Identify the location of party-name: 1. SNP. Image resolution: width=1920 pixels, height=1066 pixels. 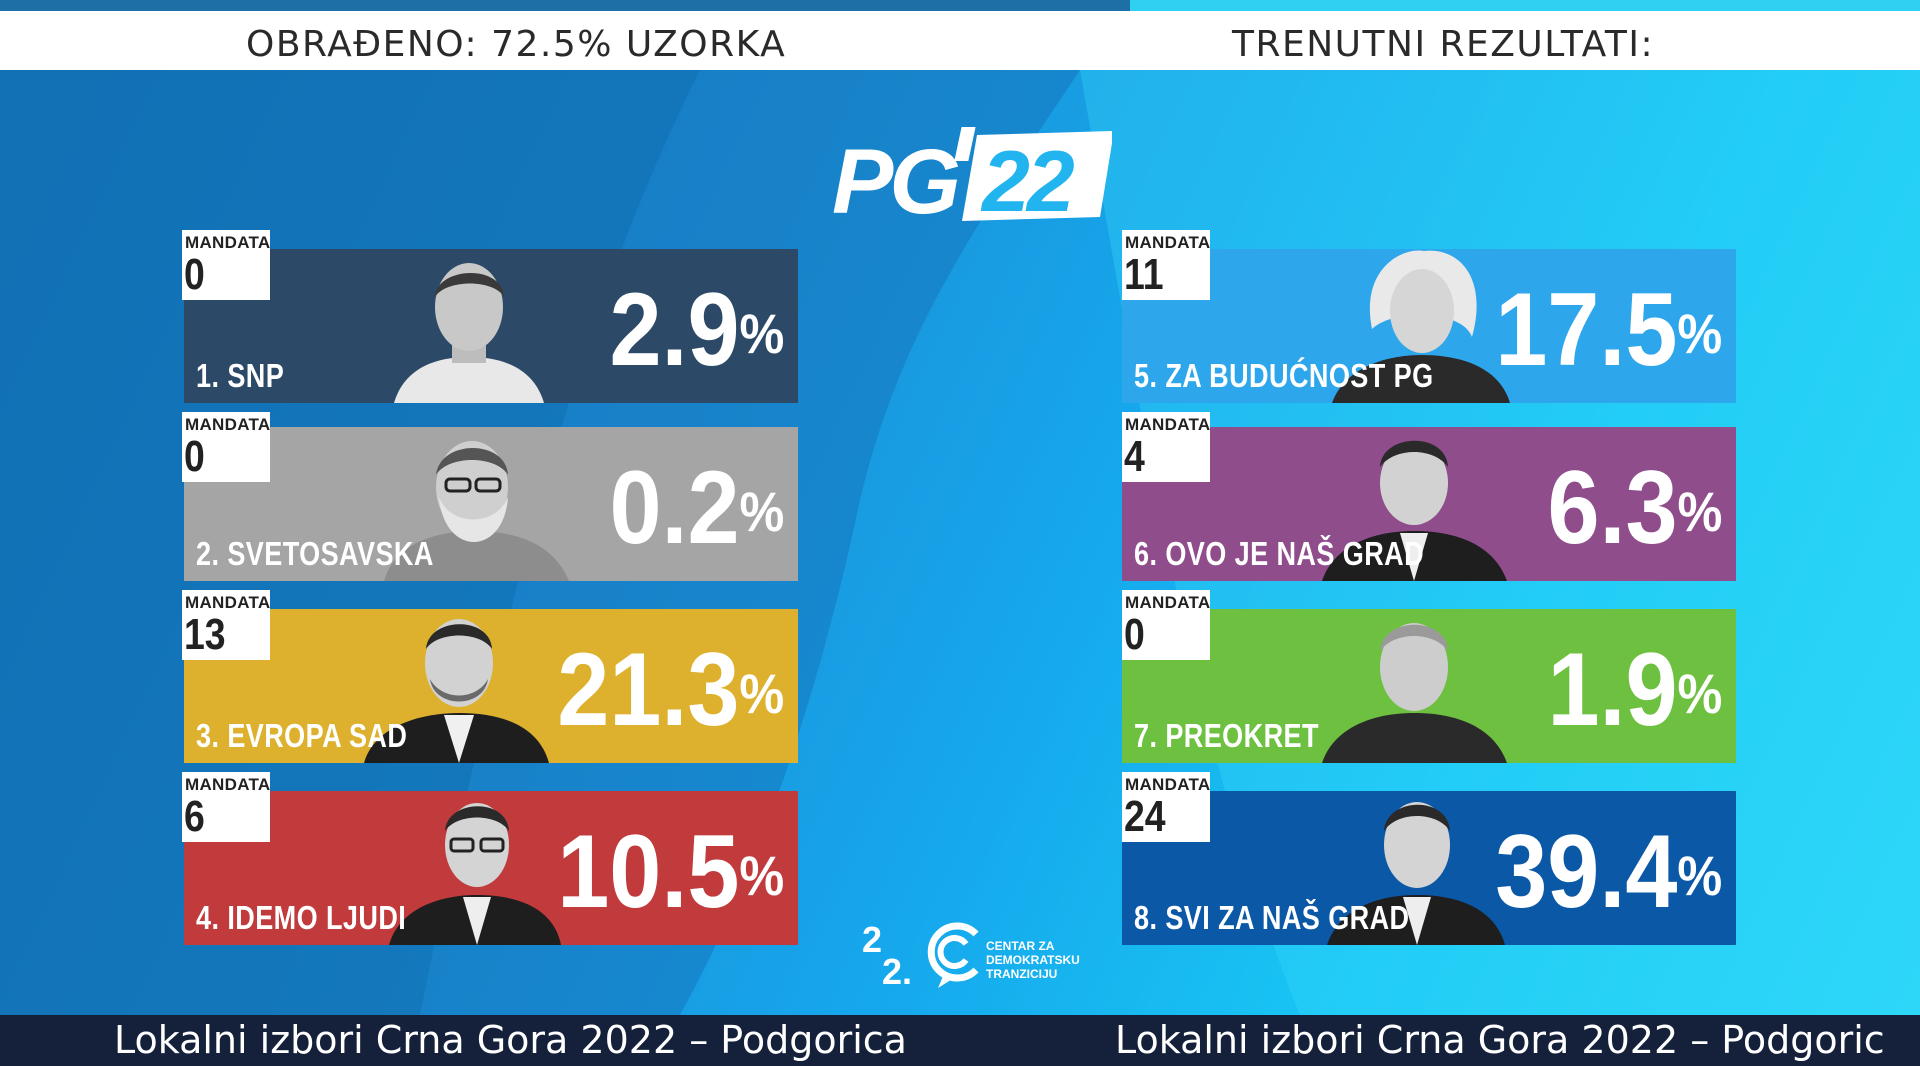
(240, 375).